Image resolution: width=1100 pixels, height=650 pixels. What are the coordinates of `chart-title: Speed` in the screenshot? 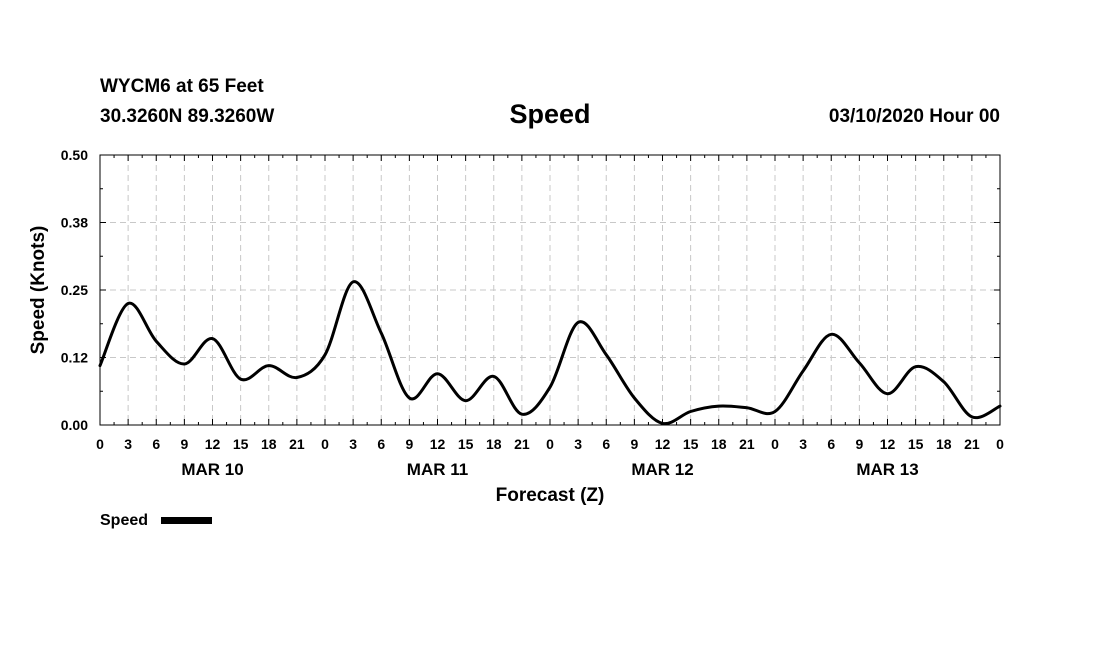 It's located at (550, 114).